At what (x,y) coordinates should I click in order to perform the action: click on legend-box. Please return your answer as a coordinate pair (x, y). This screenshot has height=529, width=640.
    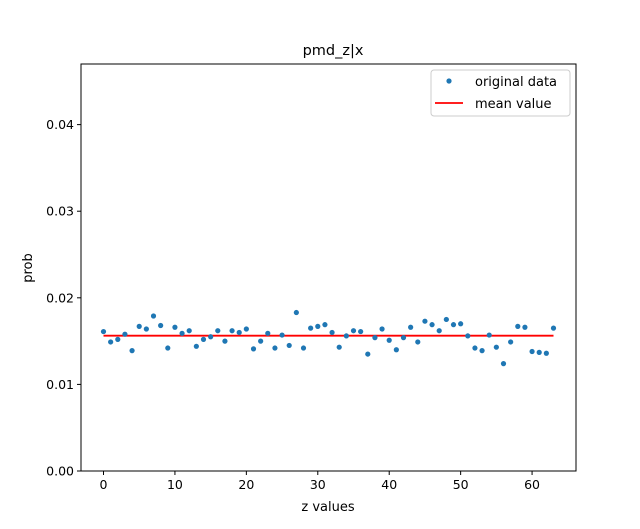
    Looking at the image, I should click on (500, 93).